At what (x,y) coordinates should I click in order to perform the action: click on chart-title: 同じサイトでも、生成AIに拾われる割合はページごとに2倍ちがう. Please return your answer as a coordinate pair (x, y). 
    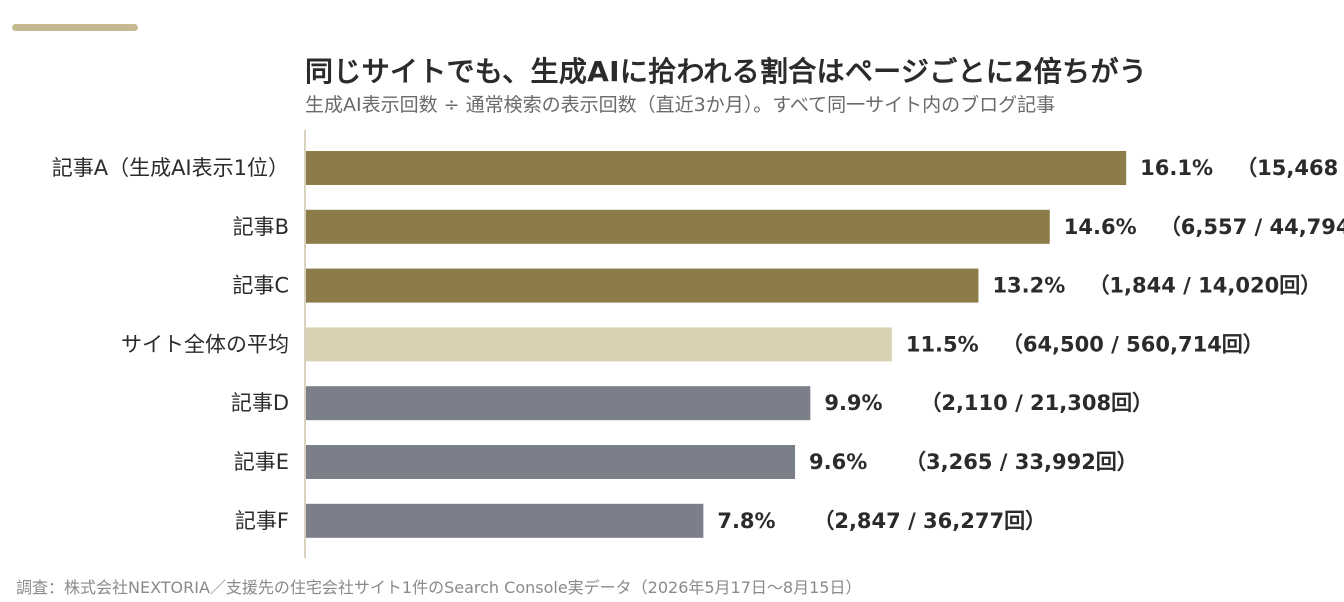
    Looking at the image, I should click on (726, 71).